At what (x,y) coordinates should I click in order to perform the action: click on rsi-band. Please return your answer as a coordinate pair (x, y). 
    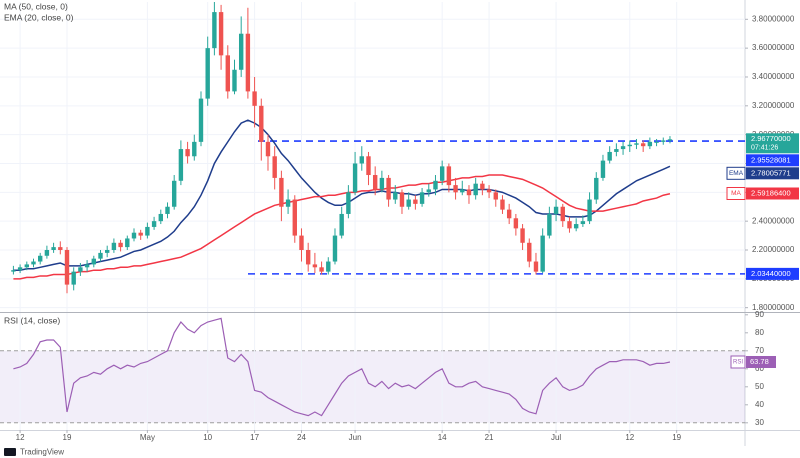
    Looking at the image, I should click on (372, 386).